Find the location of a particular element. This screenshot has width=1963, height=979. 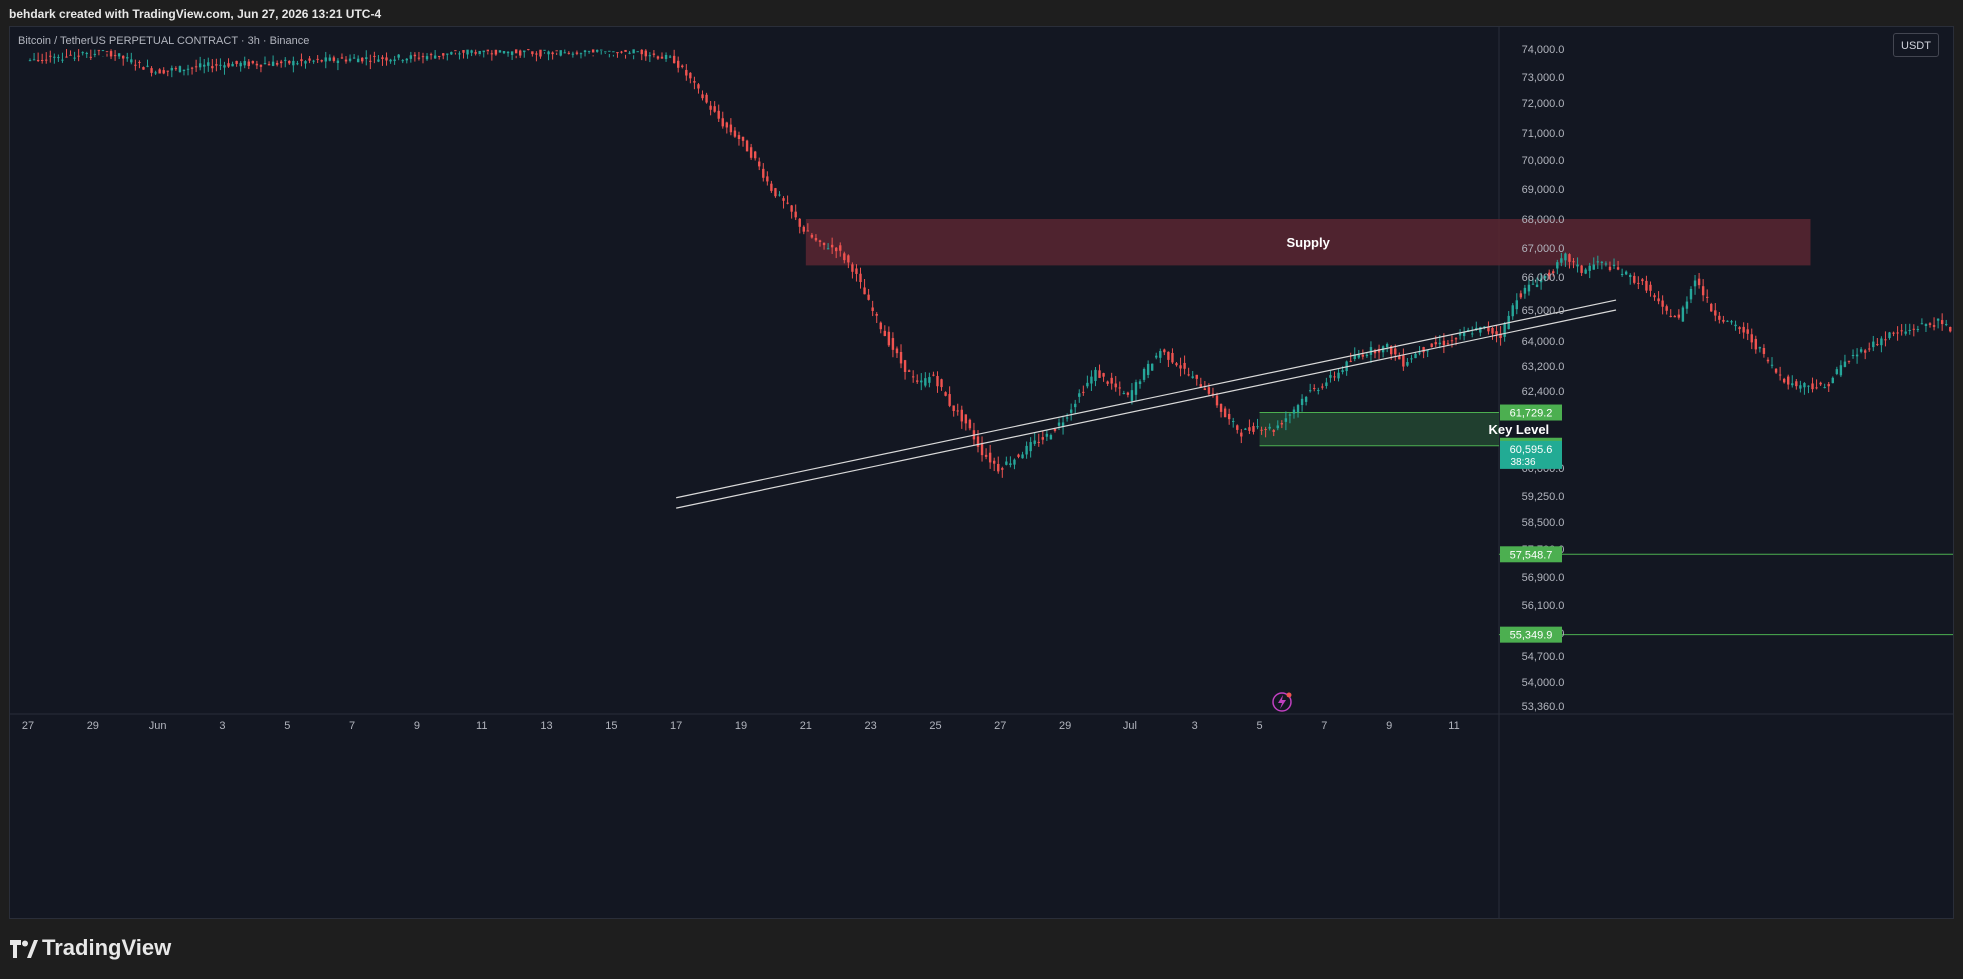

x-tick-label: 3 is located at coordinates (1195, 726).